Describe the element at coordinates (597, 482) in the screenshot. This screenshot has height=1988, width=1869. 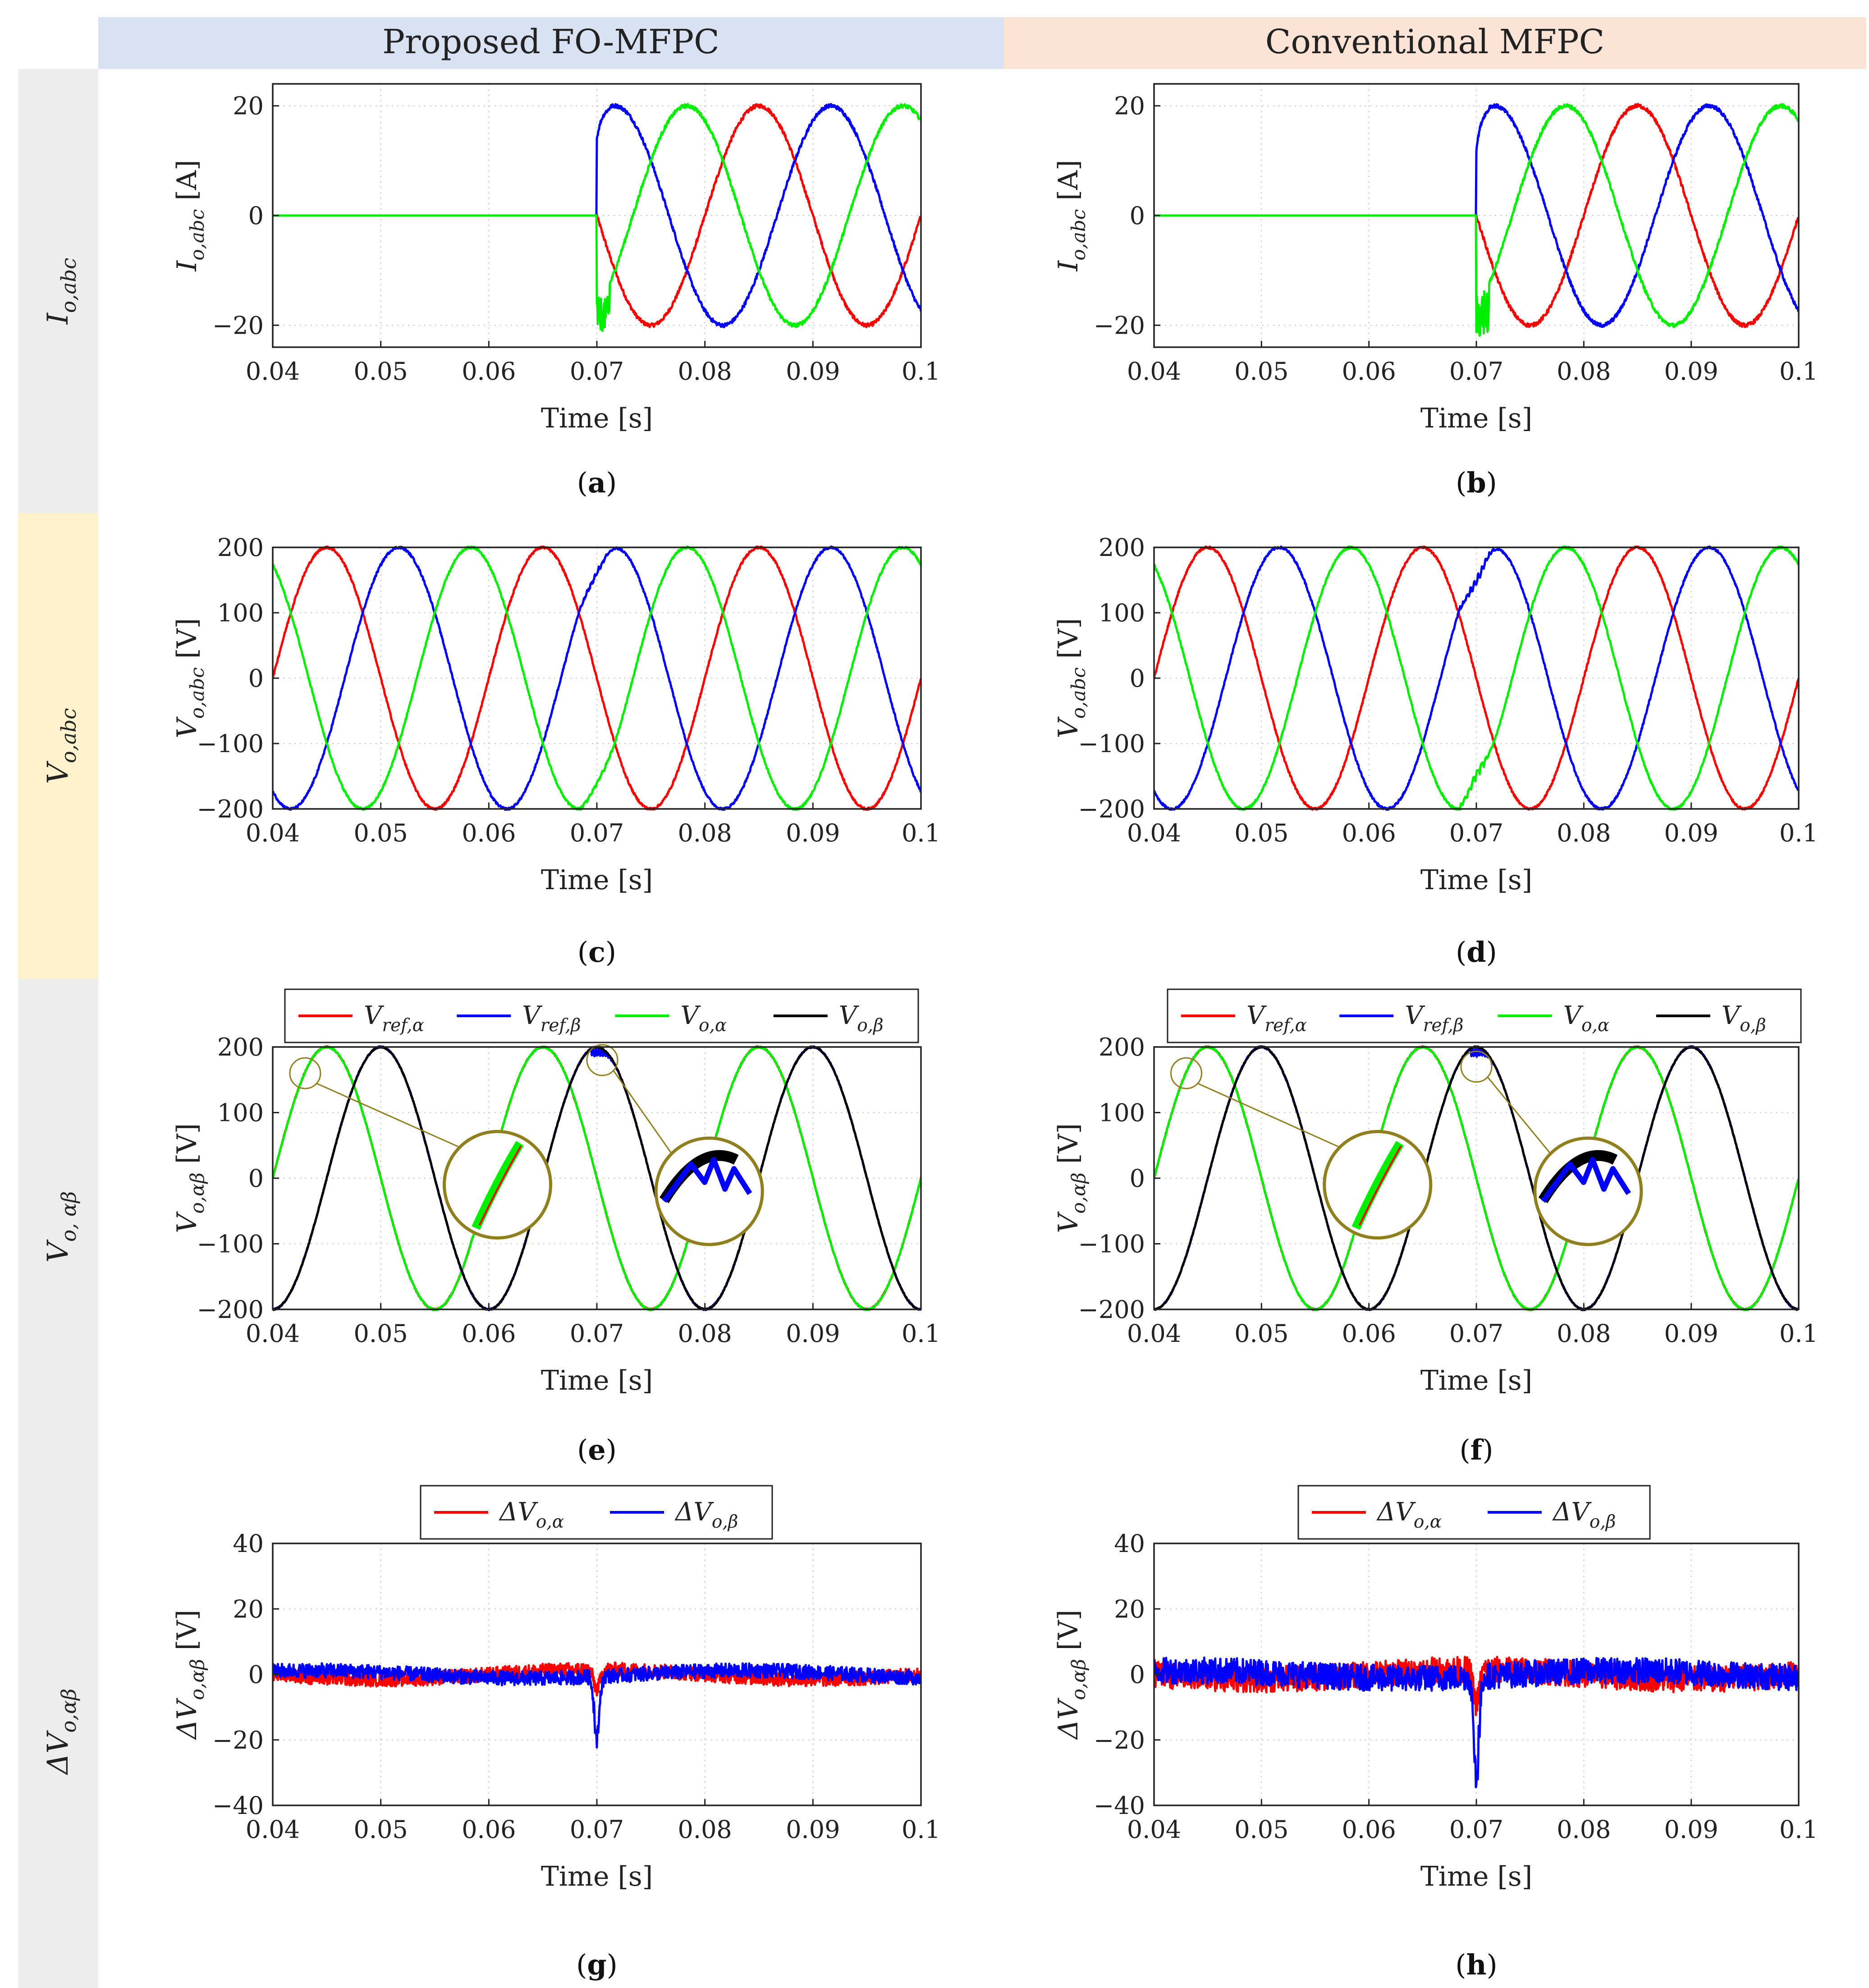
I see `panel-caption: (a)` at that location.